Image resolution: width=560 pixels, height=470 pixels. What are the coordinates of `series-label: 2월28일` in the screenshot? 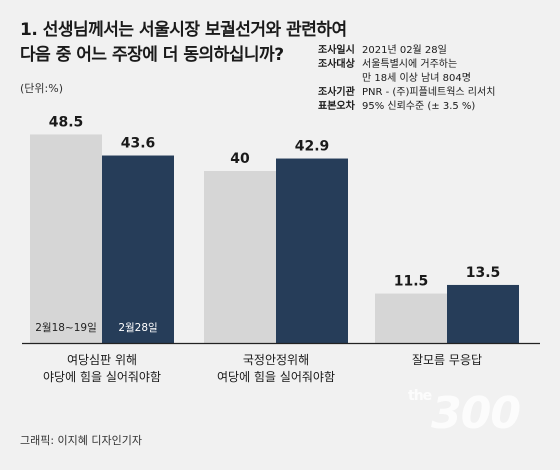 It's located at (137, 327).